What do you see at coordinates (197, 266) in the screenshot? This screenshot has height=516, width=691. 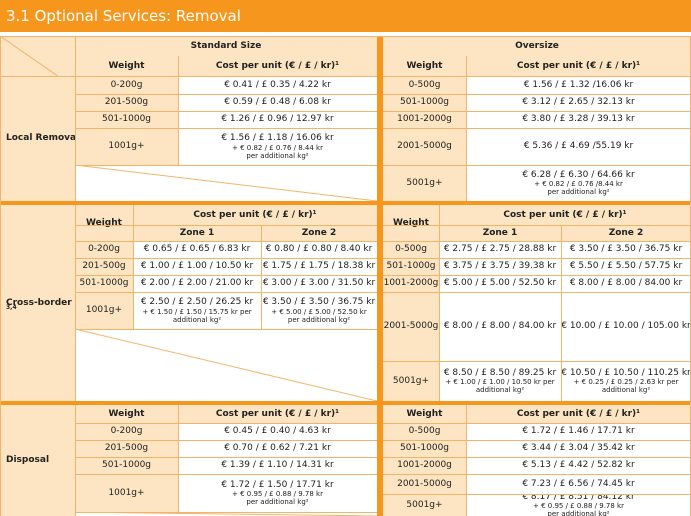 I see `zone1-price-cell: € 1.00 / £ 1.00 / 10.50 kr` at bounding box center [197, 266].